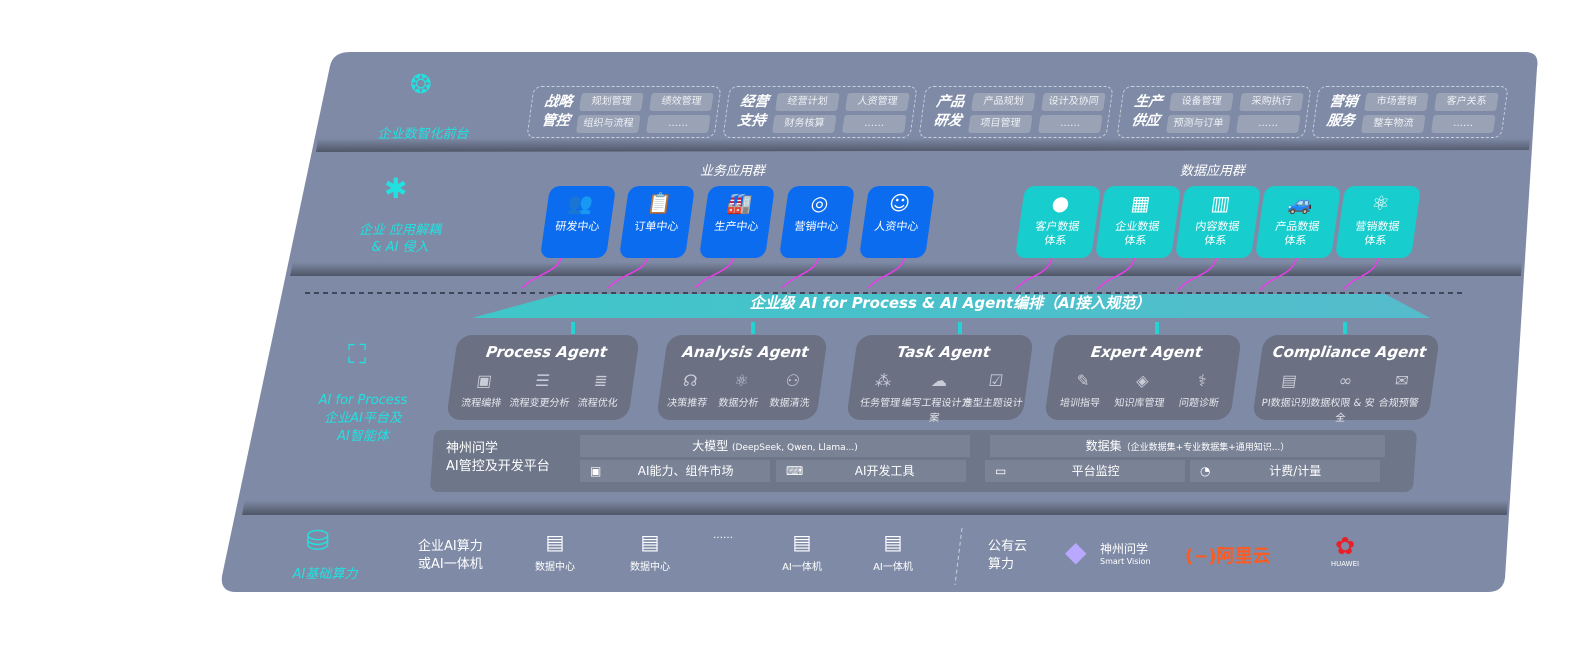  What do you see at coordinates (1297, 233) in the screenshot?
I see `card-label: 产品数据 体系` at bounding box center [1297, 233].